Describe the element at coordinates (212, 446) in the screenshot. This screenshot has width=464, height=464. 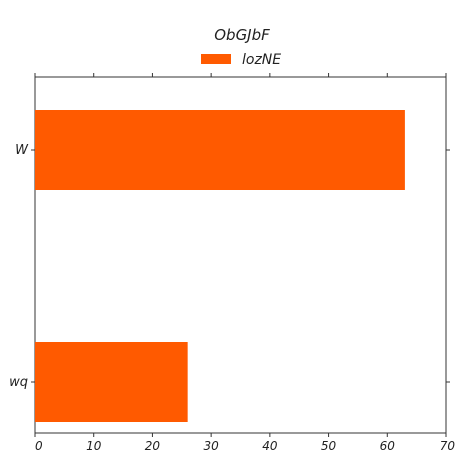
I see `x-tick-label-30: 30` at that location.